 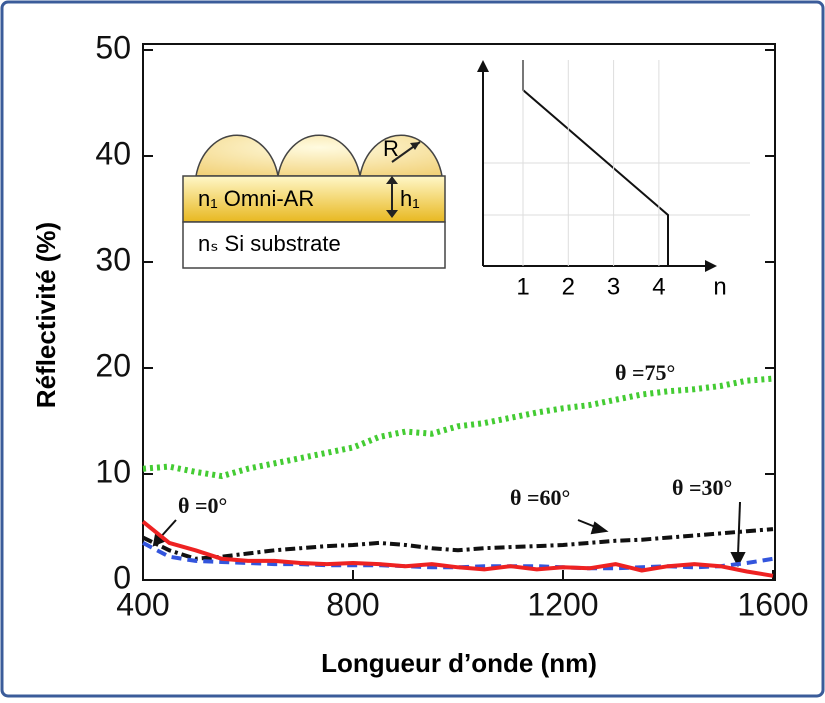 I want to click on inset-structure: R h₁ n₁ Omni-AR nₛ Si substrate, so click(x=314, y=201).